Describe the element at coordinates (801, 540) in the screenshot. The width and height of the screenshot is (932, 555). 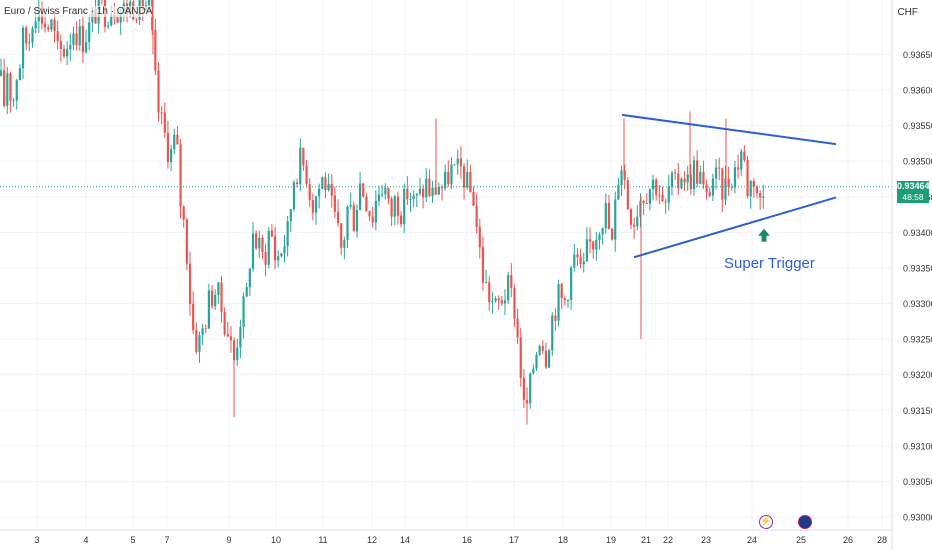
I see `x-tick-label: 25` at that location.